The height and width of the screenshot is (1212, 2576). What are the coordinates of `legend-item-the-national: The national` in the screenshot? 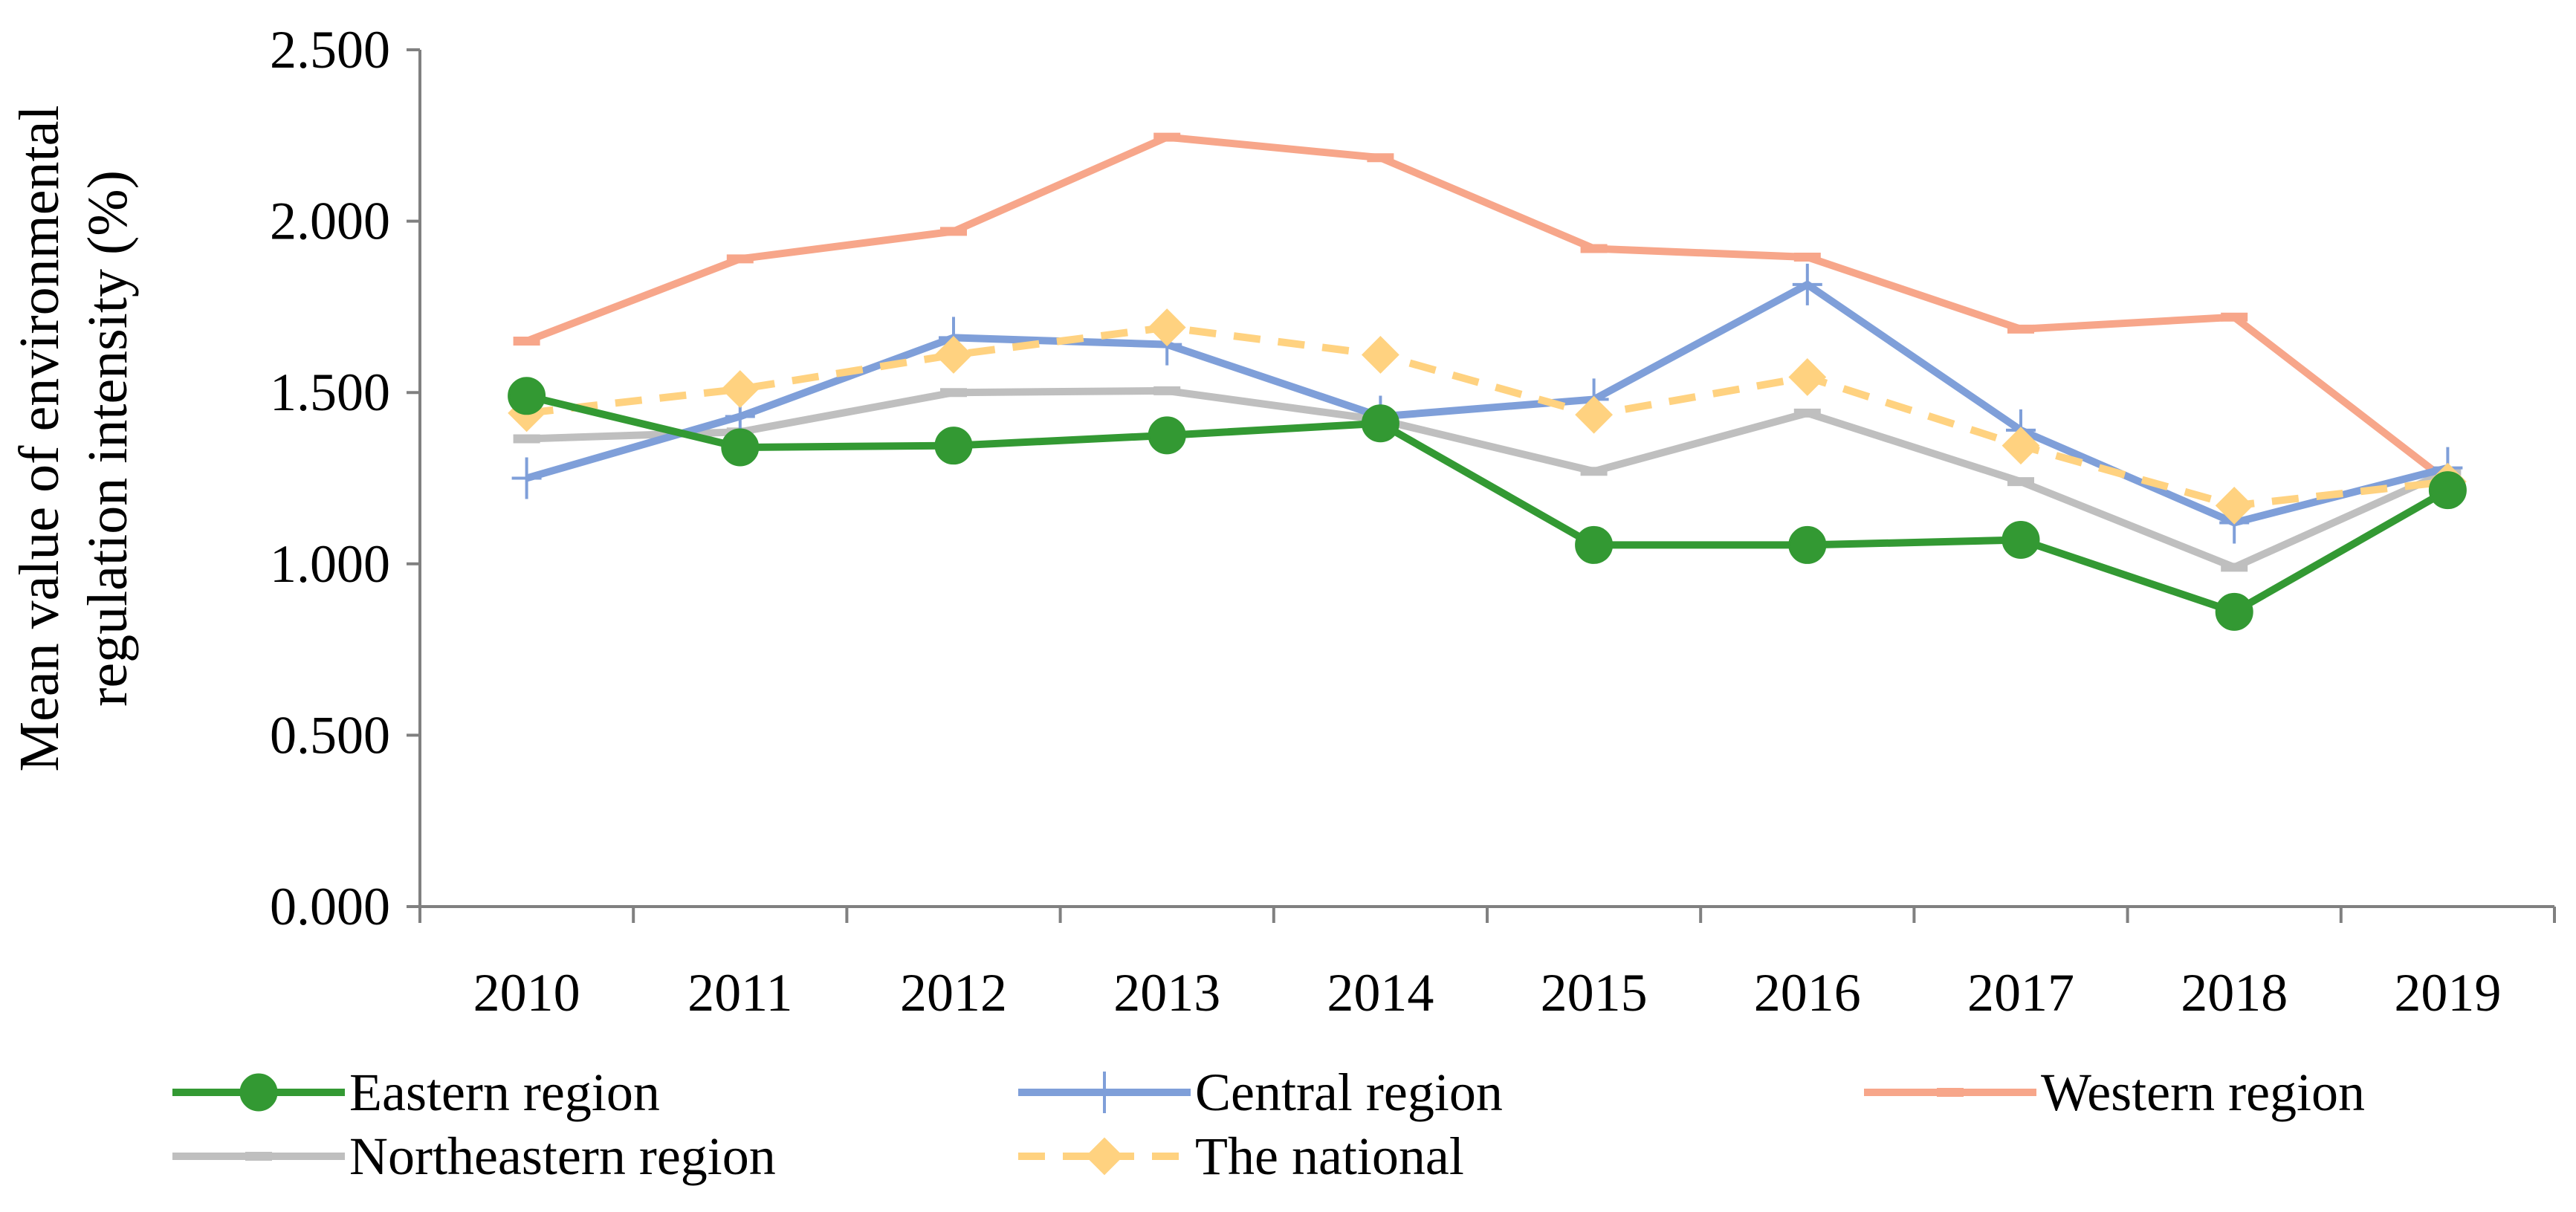 It's located at (1241, 1156).